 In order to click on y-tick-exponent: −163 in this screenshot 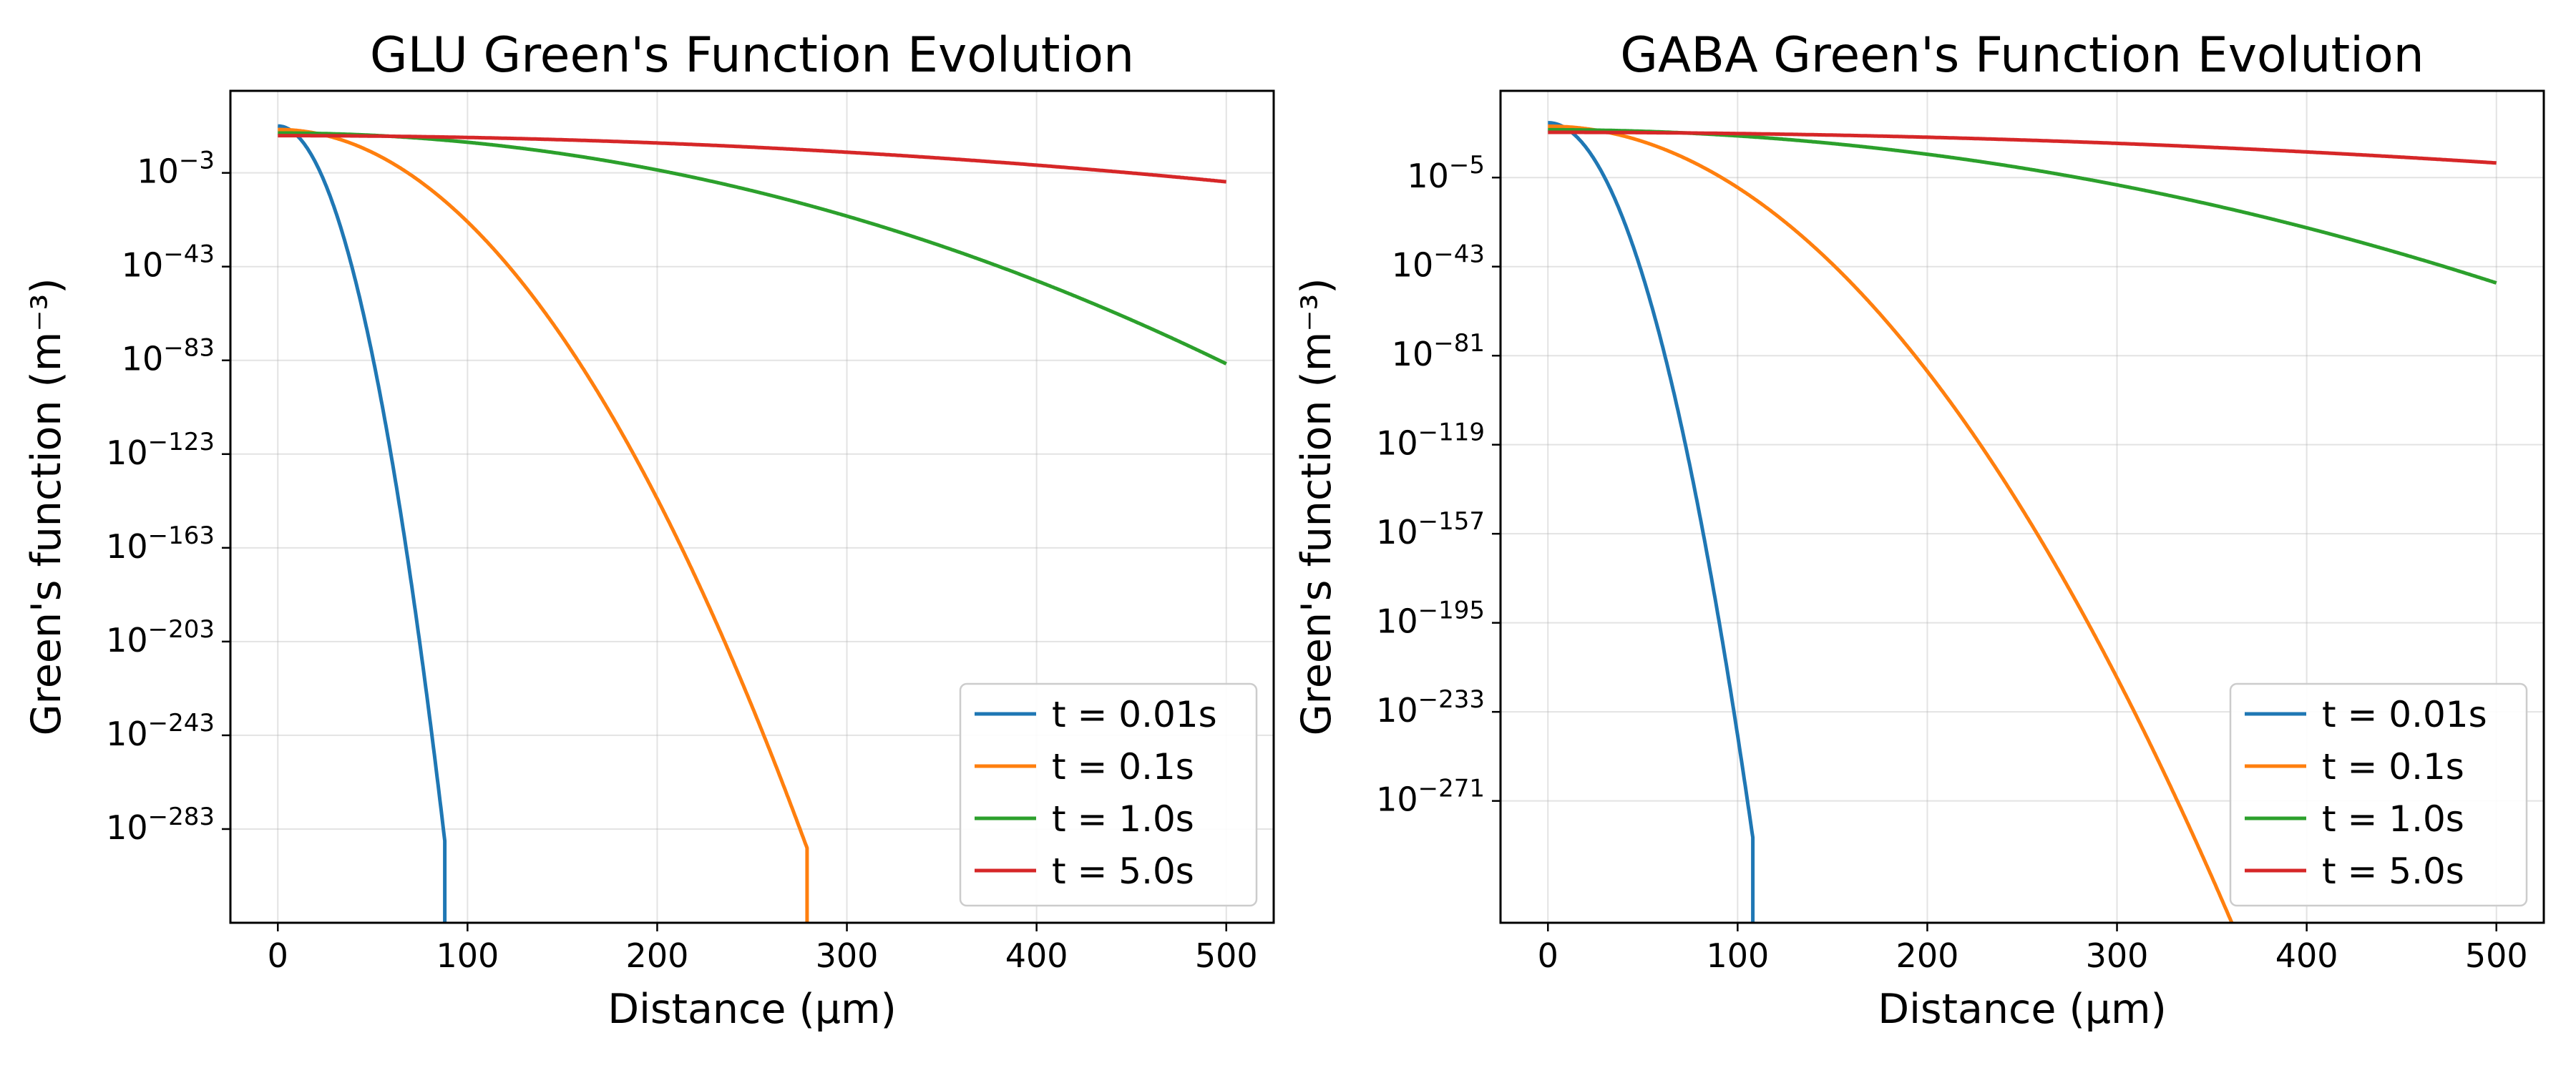, I will do `click(181, 535)`.